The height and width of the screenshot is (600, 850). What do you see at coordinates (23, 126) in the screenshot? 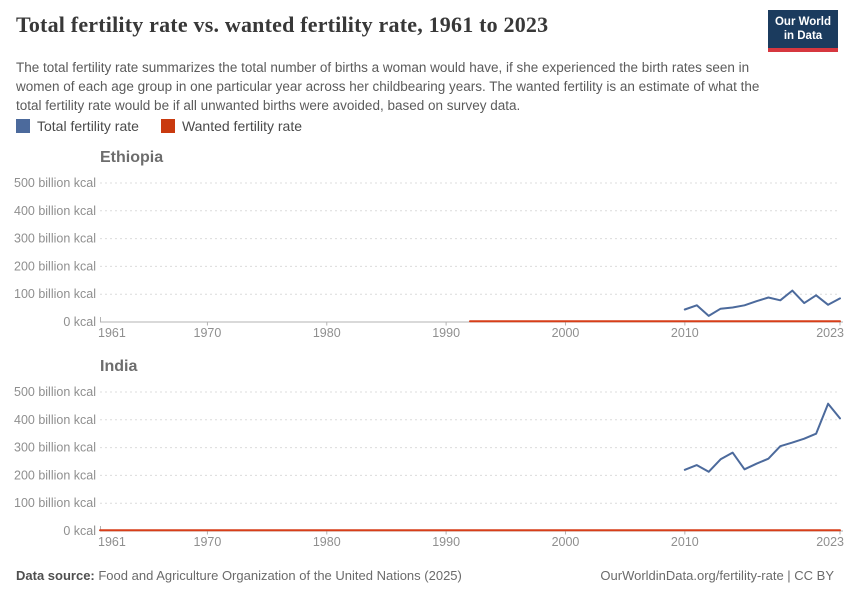
I see `legend-swatch-total-icon` at bounding box center [23, 126].